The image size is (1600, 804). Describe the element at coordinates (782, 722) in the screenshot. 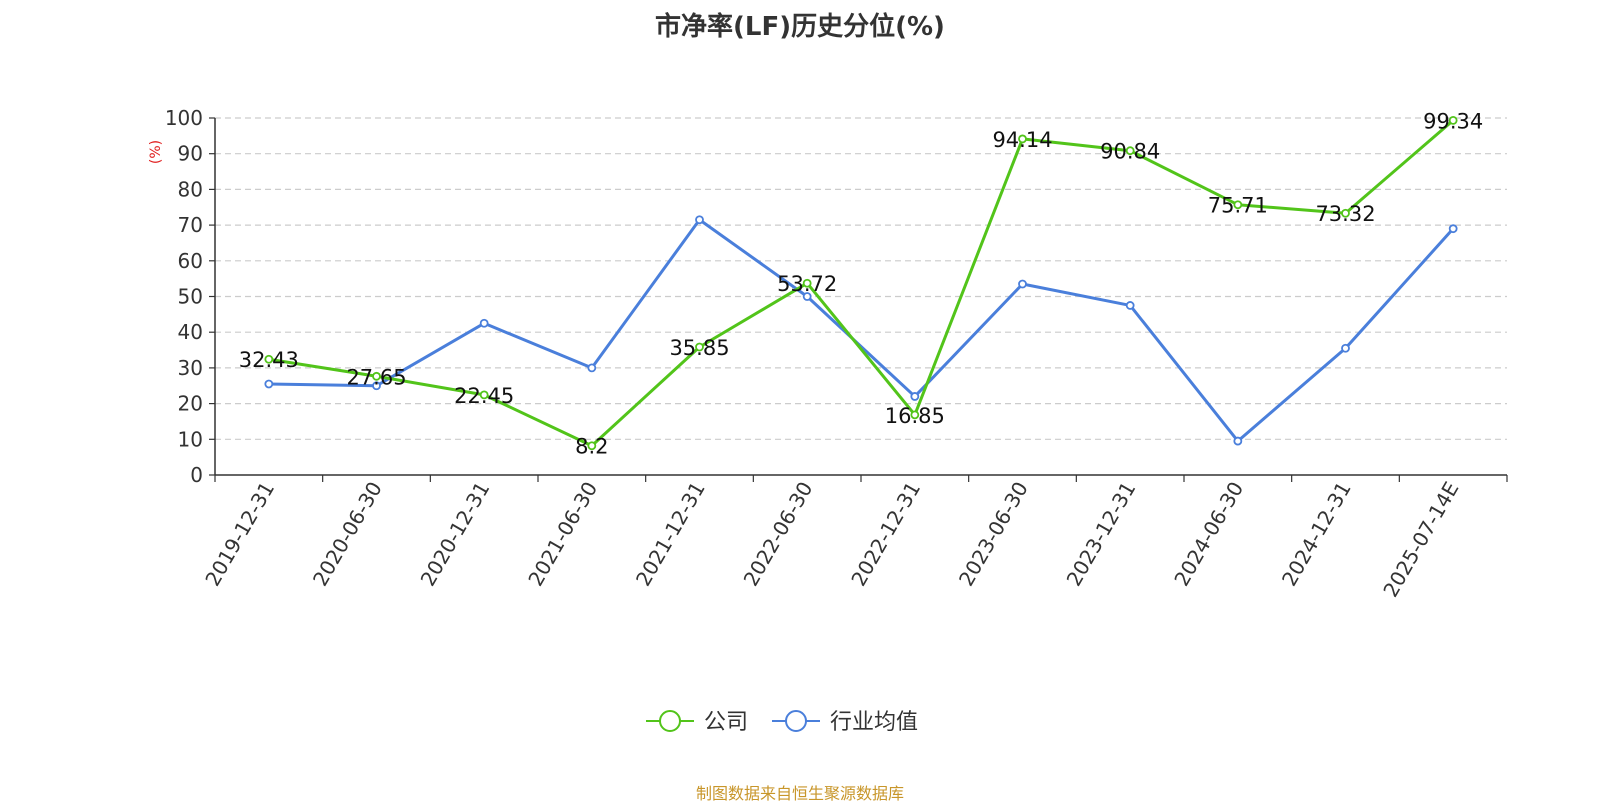

I see `legend: 公司 行业均值` at that location.